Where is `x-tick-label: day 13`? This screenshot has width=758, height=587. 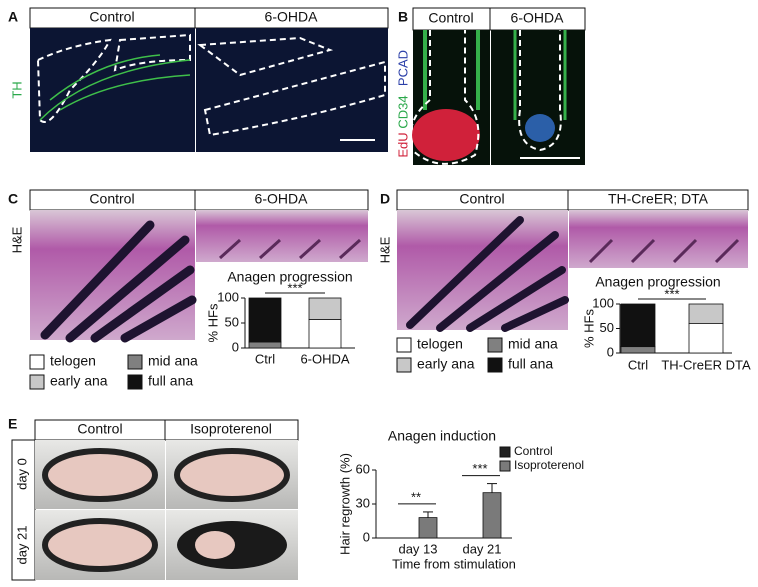
x-tick-label: day 13 is located at coordinates (417, 548).